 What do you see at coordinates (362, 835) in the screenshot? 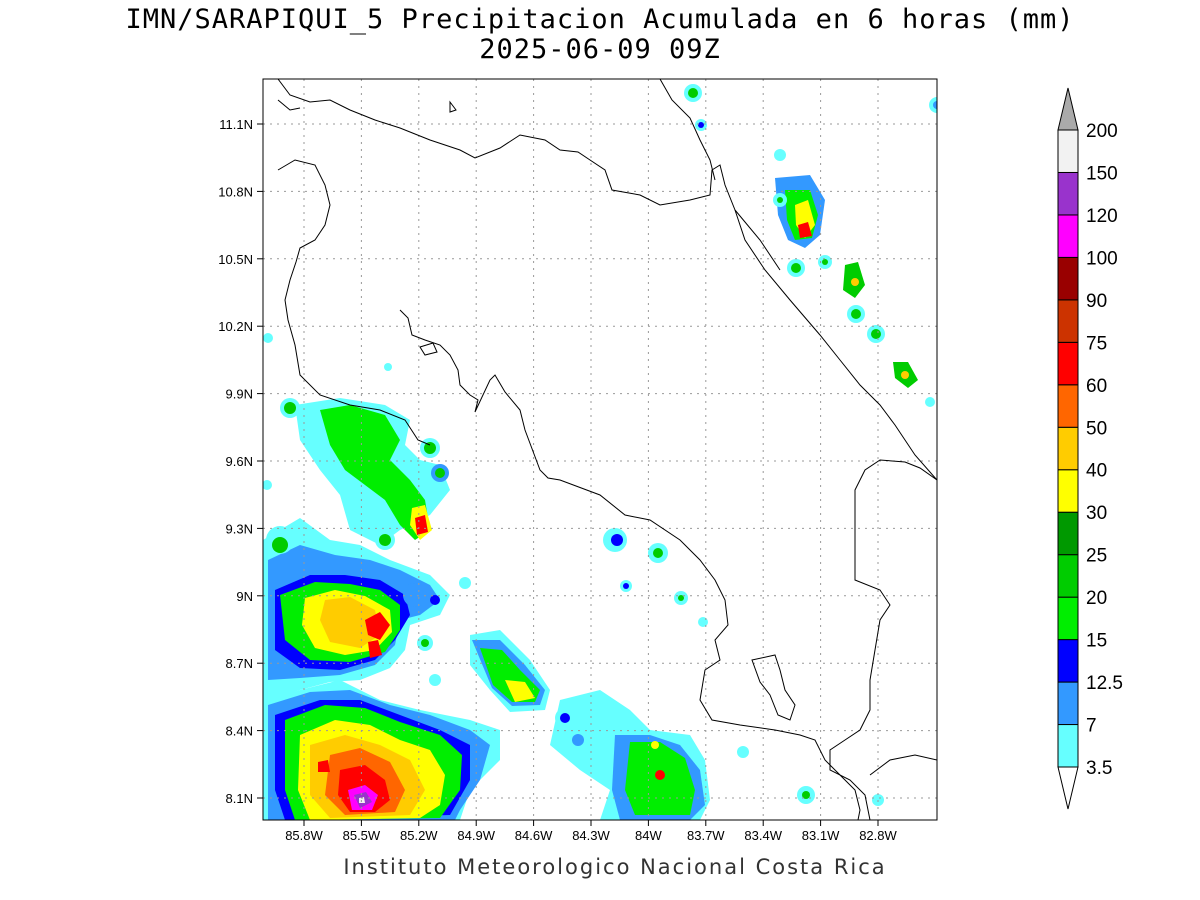
I see `lon-tick-label: 85.5W` at bounding box center [362, 835].